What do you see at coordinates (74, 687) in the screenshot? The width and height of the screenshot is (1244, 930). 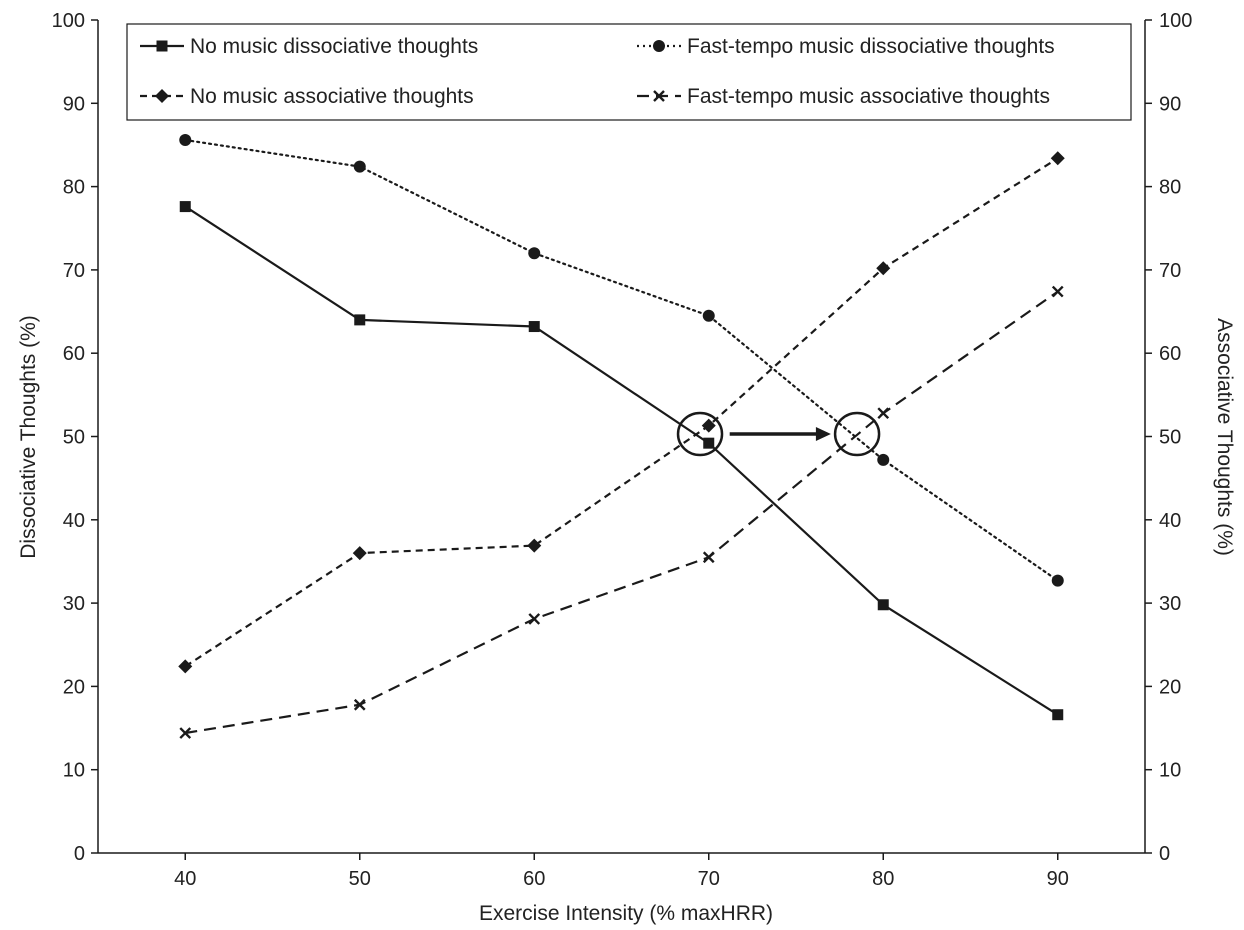 I see `left-y-tick-label: 20` at bounding box center [74, 687].